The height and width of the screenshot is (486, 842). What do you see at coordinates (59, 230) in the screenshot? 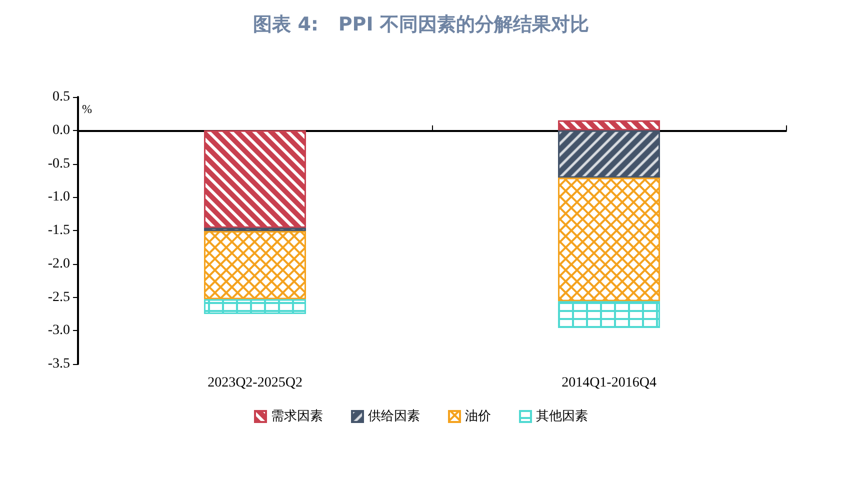
I see `y-tick-label: -1.5` at bounding box center [59, 230].